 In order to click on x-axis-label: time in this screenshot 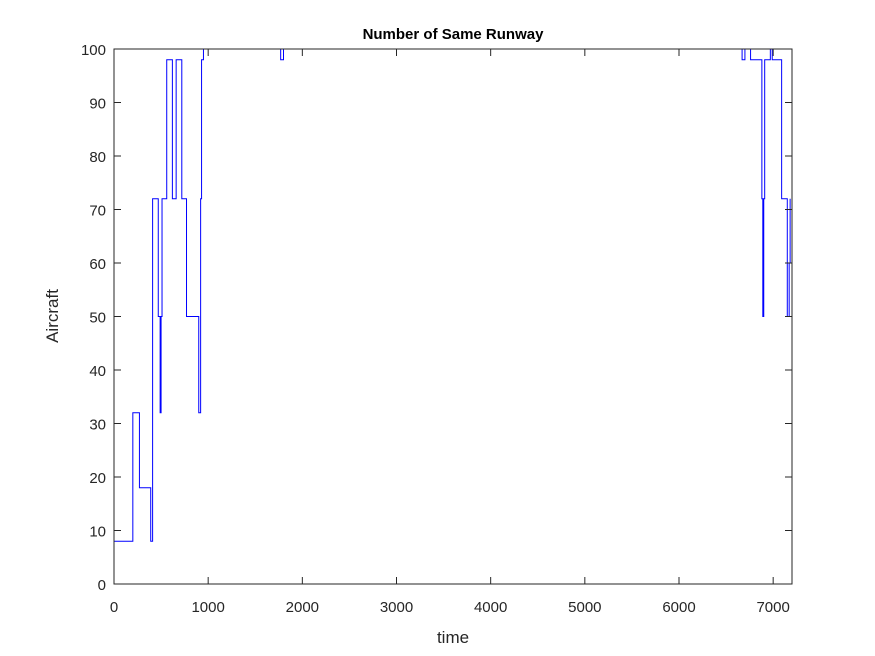, I will do `click(453, 637)`.